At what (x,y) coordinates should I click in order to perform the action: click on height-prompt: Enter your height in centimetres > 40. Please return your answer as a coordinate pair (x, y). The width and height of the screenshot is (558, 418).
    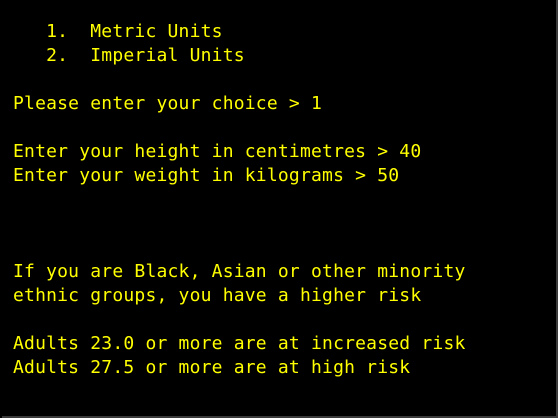
    Looking at the image, I should click on (217, 151).